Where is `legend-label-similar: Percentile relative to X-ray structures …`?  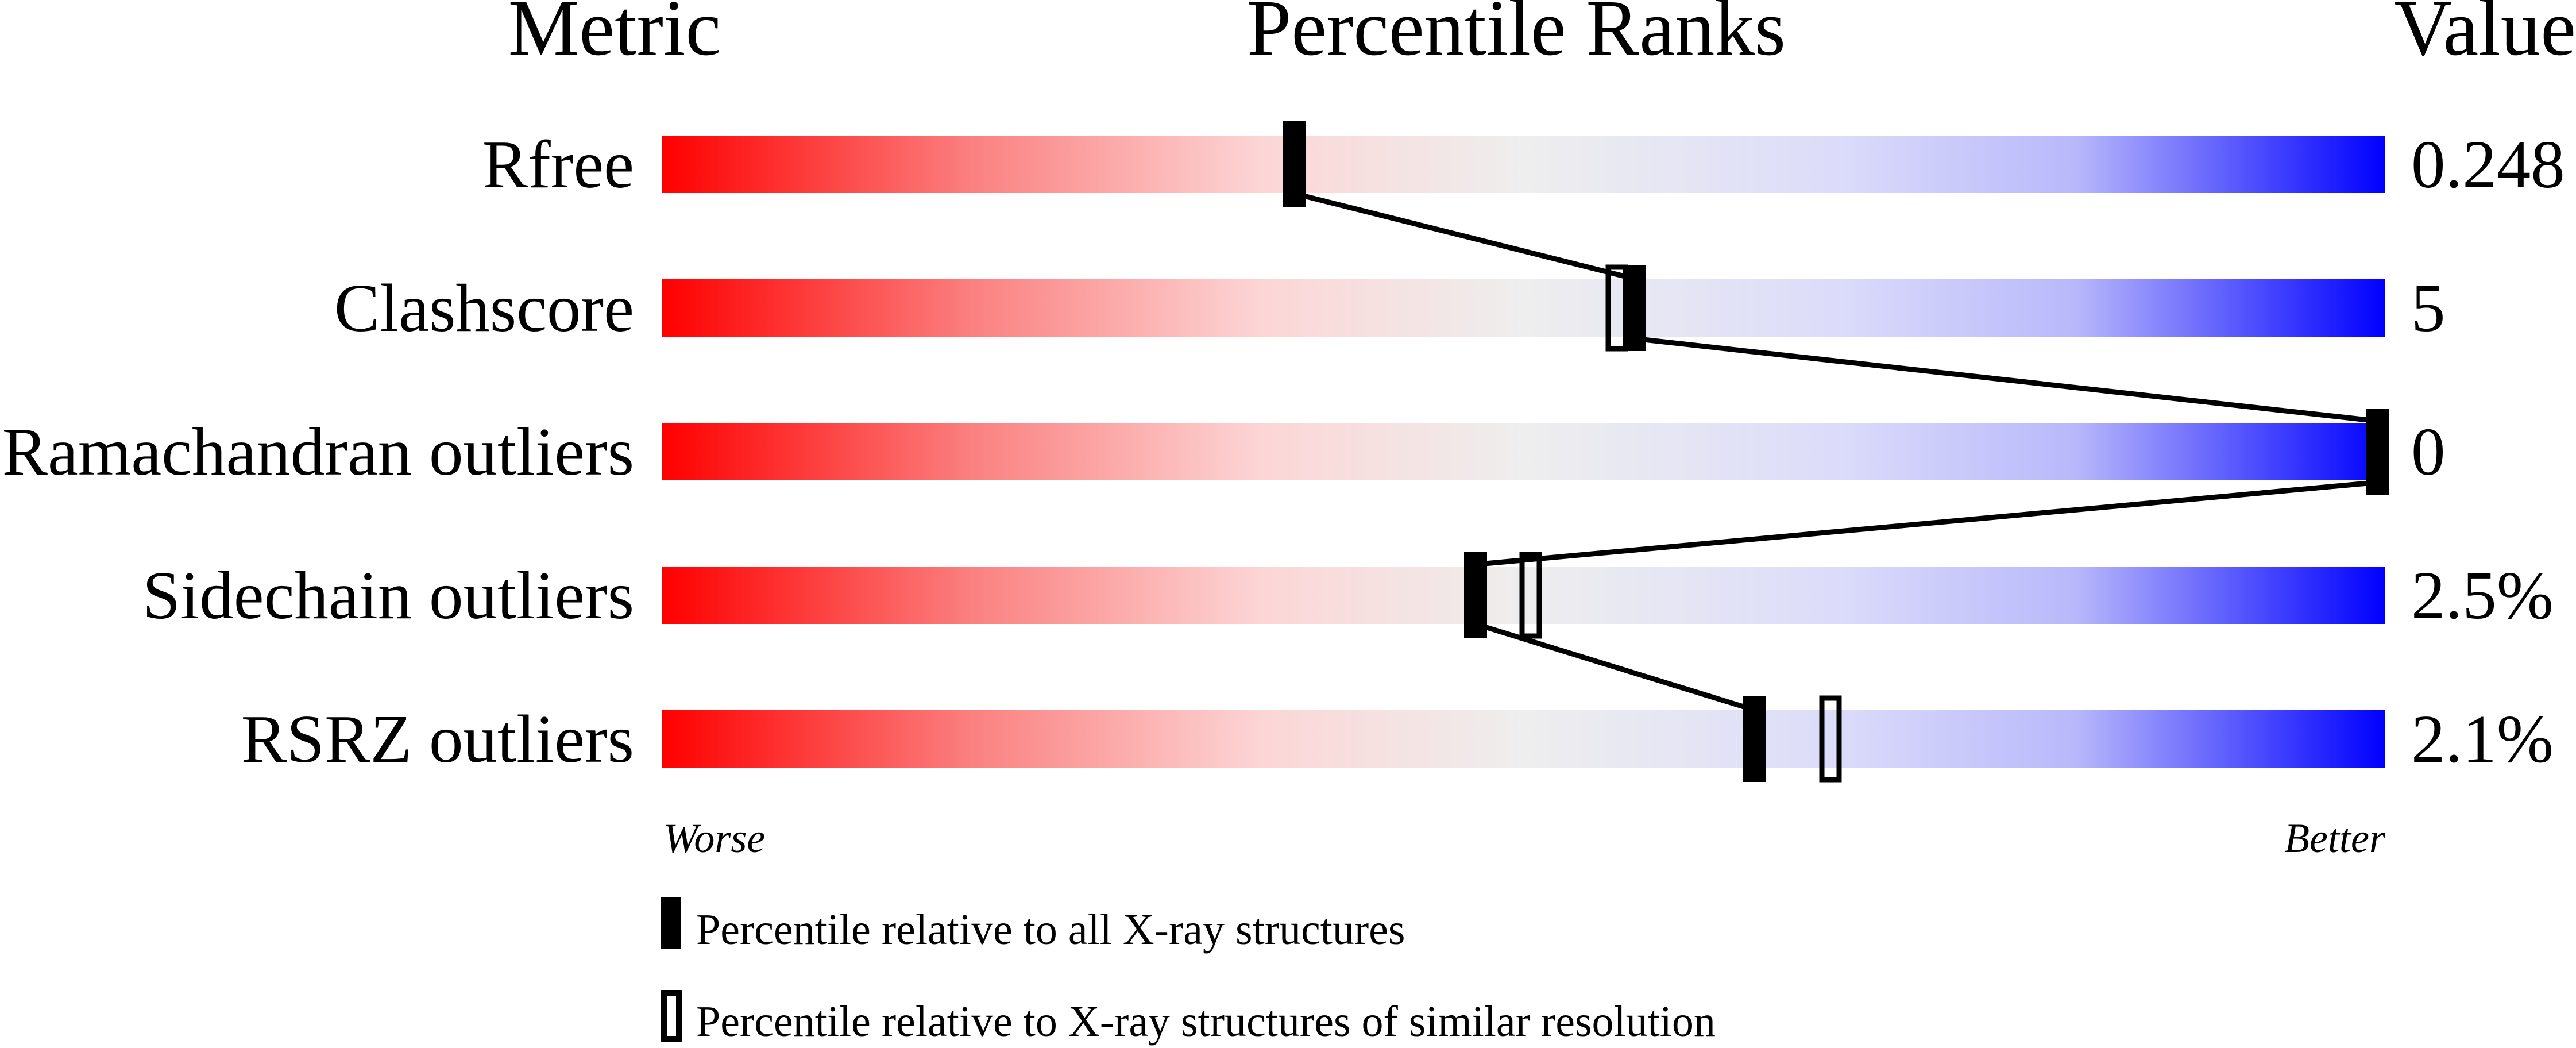
legend-label-similar: Percentile relative to X-ray structures … is located at coordinates (1206, 1021).